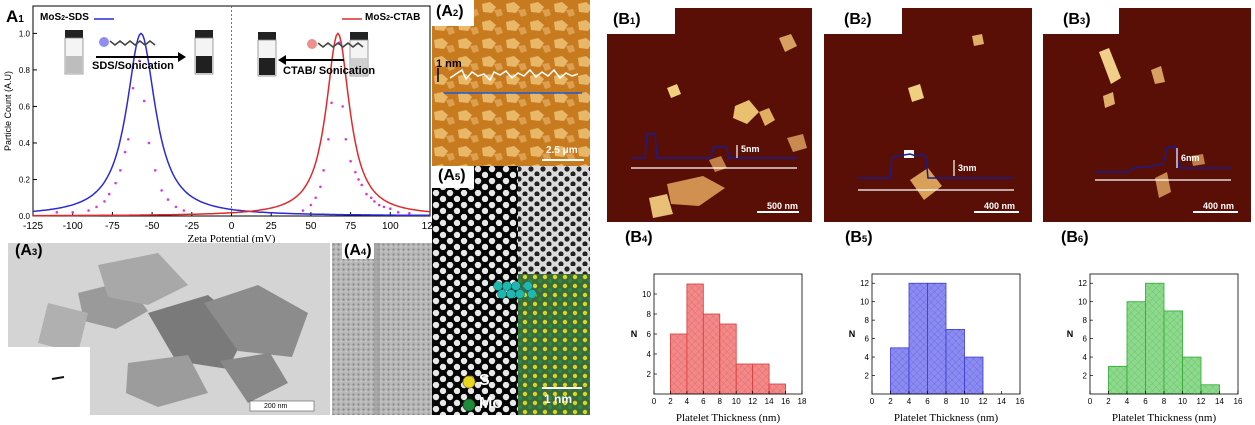 Image resolution: width=1255 pixels, height=425 pixels. I want to click on b3-scale-bar-label: 400 nm, so click(1219, 206).